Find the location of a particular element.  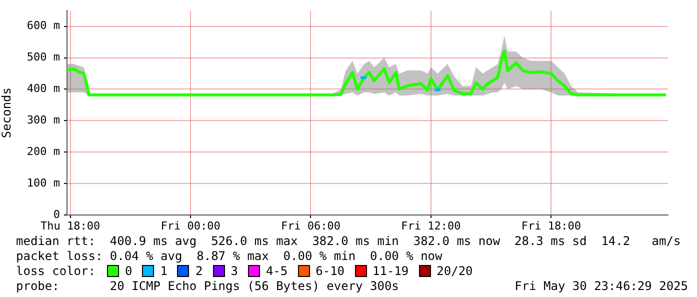

legend-label: 11-19 is located at coordinates (390, 271).